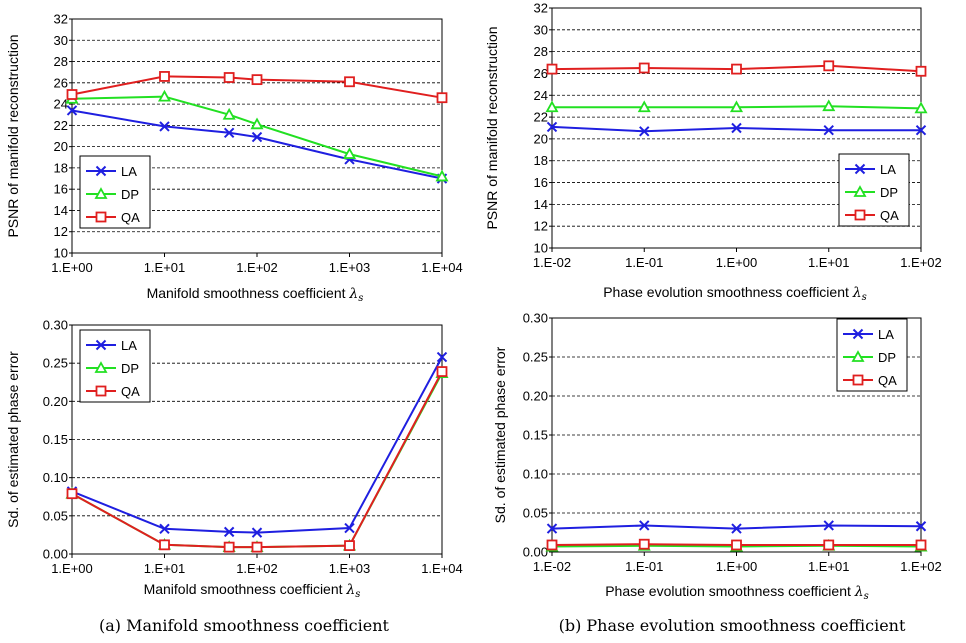 The width and height of the screenshot is (966, 643). Describe the element at coordinates (257, 445) in the screenshot. I see `series-line-la` at that location.